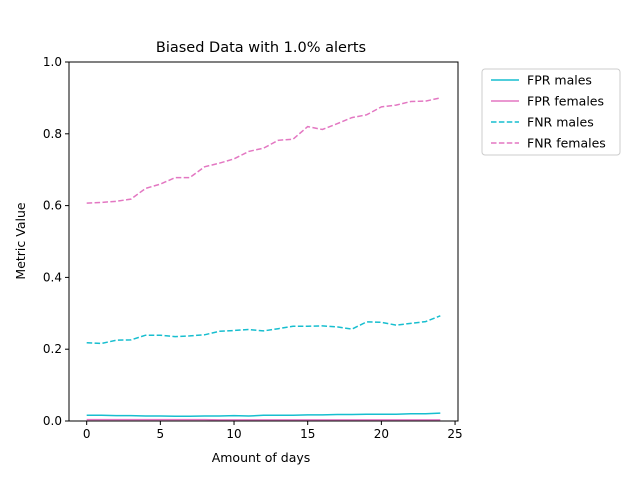 The image size is (640, 484). What do you see at coordinates (565, 101) in the screenshot?
I see `legend-label-2: FPR females` at bounding box center [565, 101].